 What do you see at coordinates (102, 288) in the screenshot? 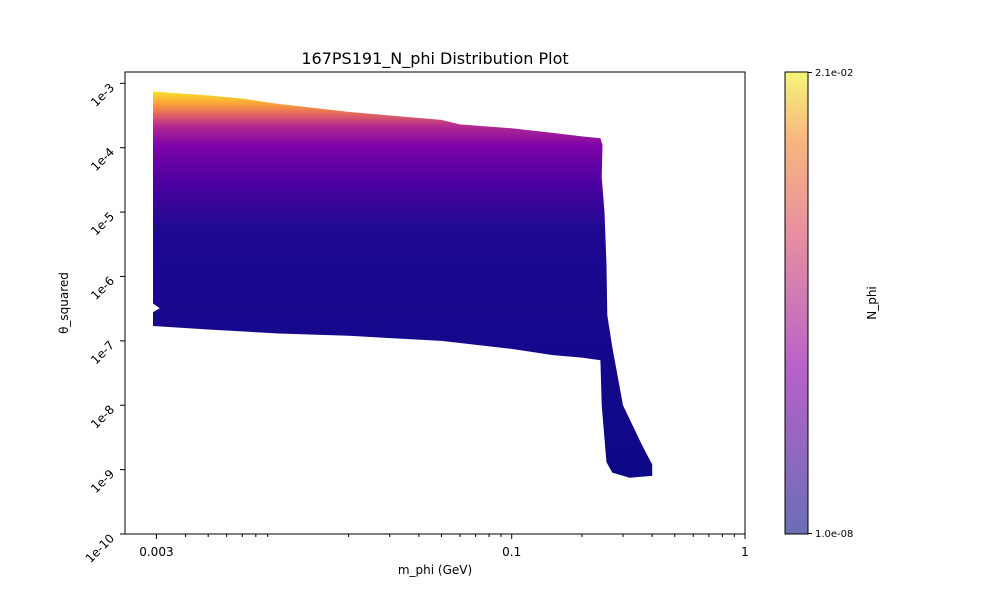
I see `y-tick-label: 1e-6` at bounding box center [102, 288].